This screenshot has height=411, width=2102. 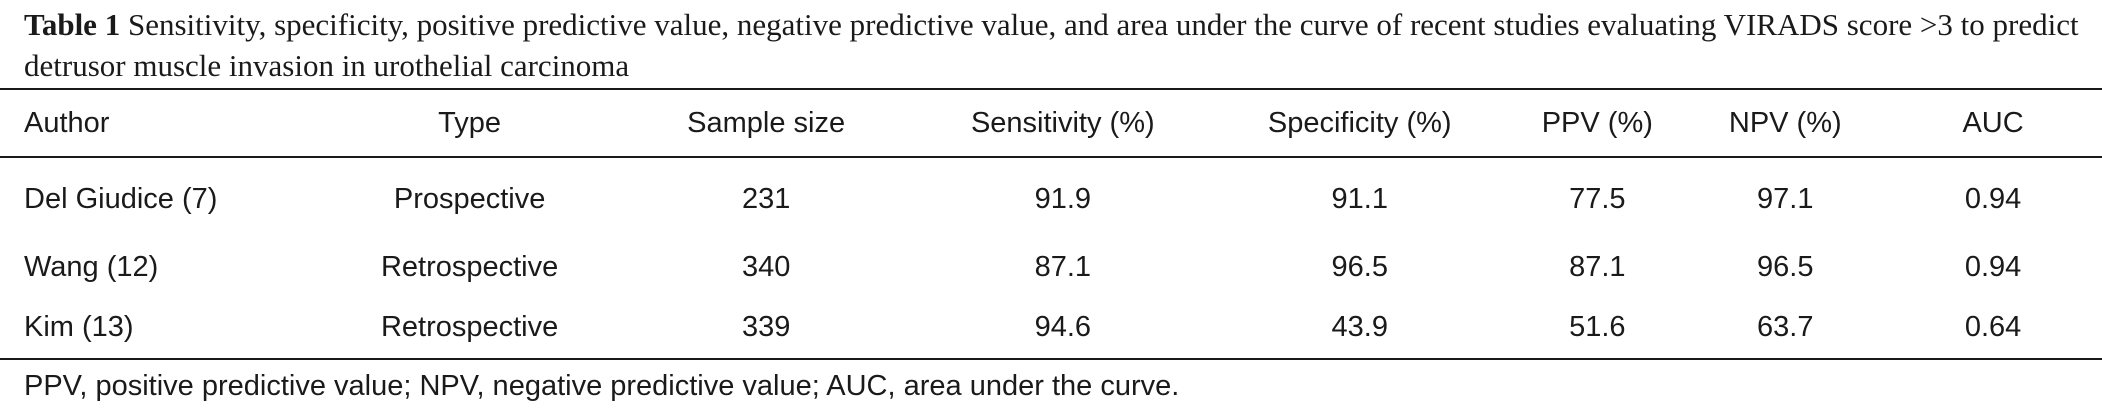 I want to click on cell-type: Prospective, so click(x=469, y=199).